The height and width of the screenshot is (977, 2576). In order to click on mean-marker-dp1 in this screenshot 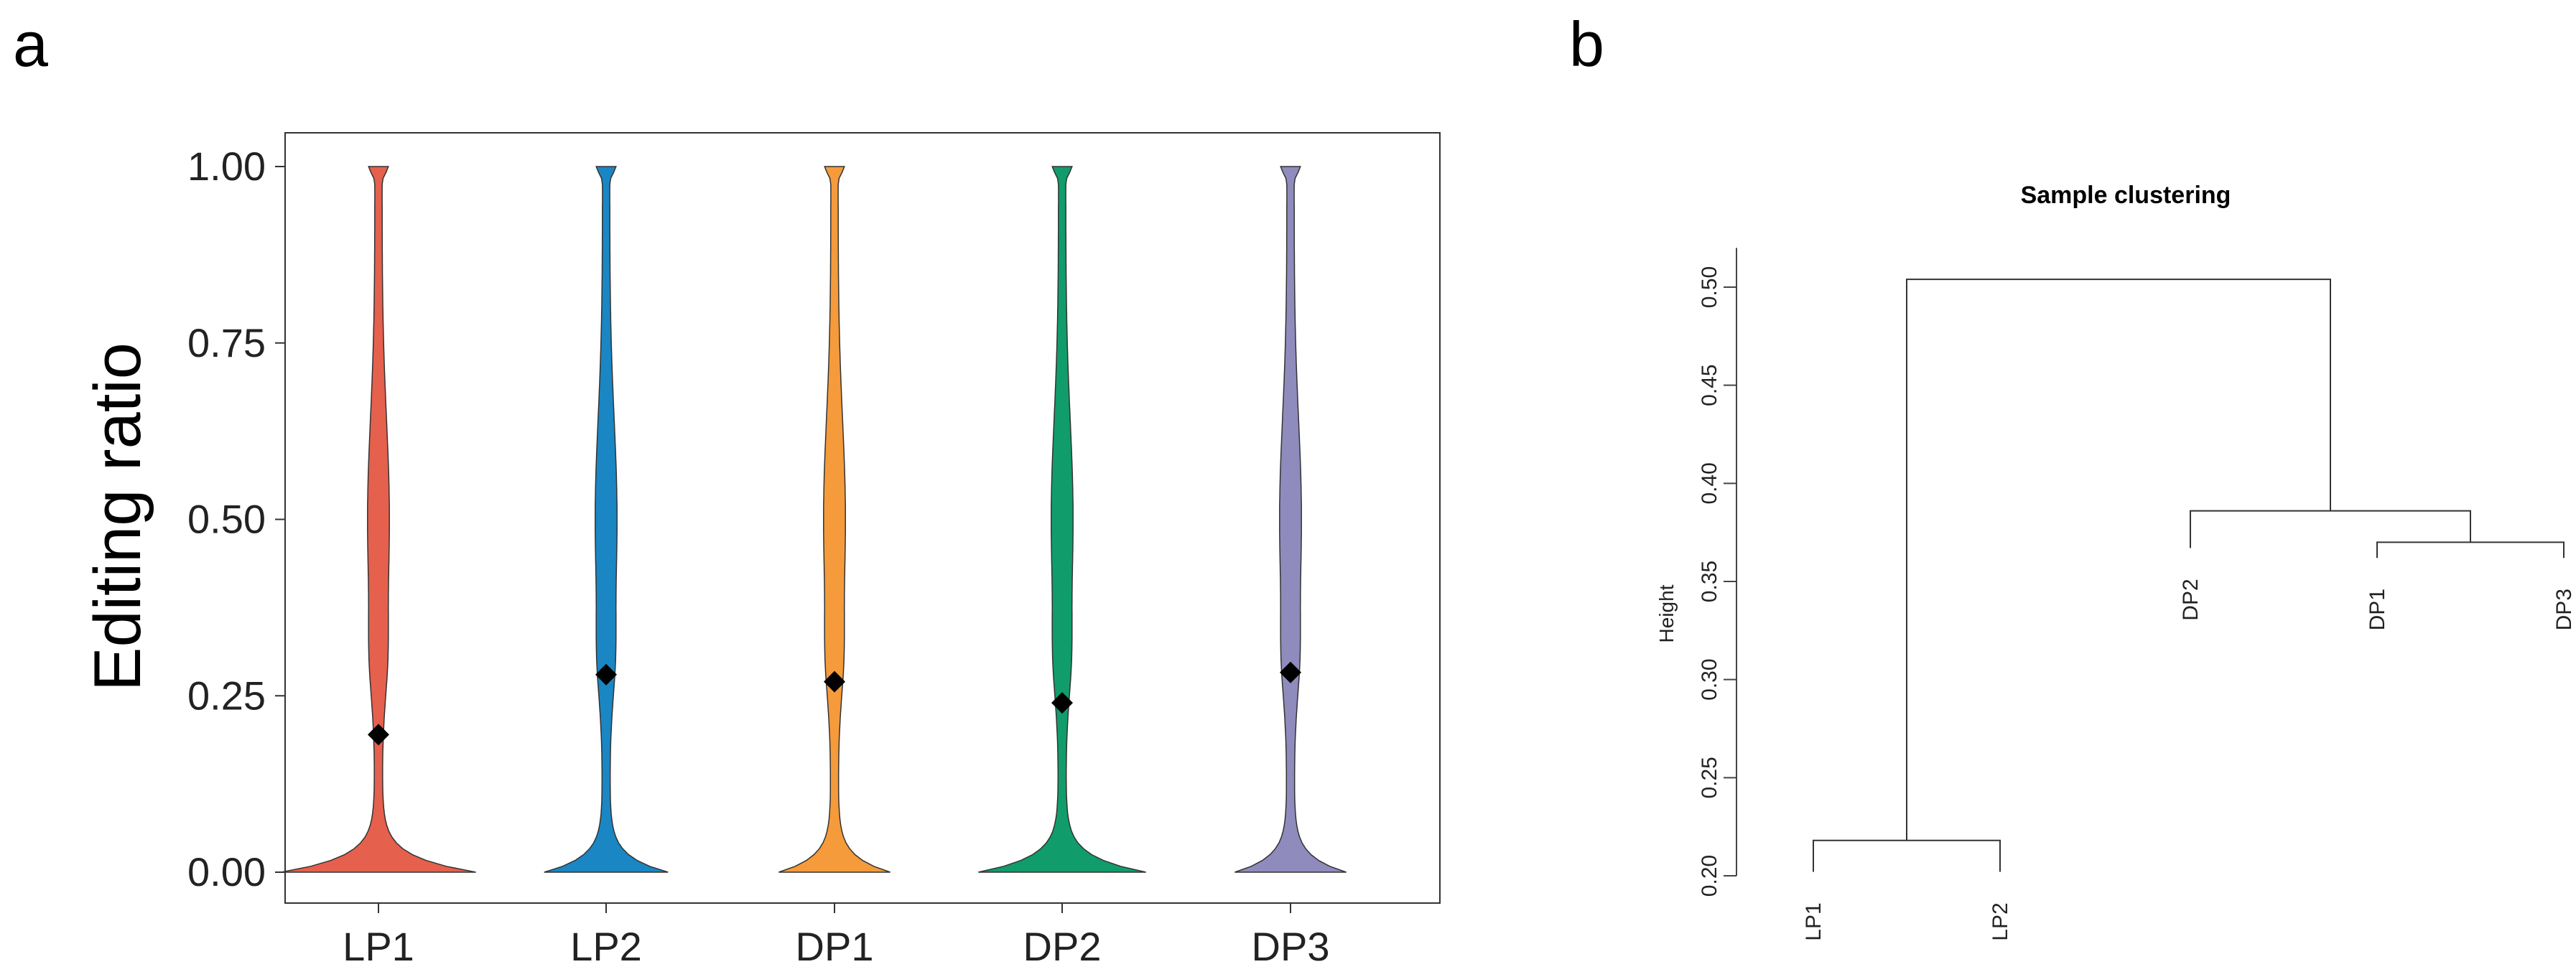, I will do `click(834, 681)`.